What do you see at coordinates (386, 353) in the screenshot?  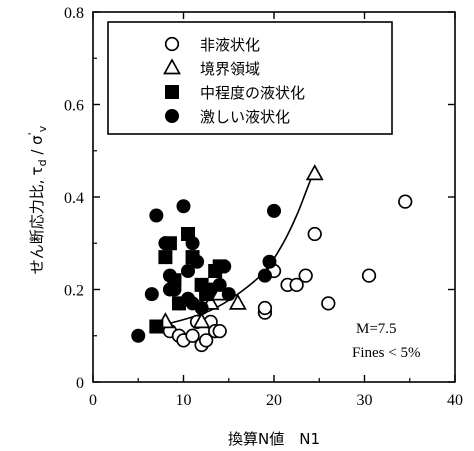 I see `fines-note: Fines < 5%` at bounding box center [386, 353].